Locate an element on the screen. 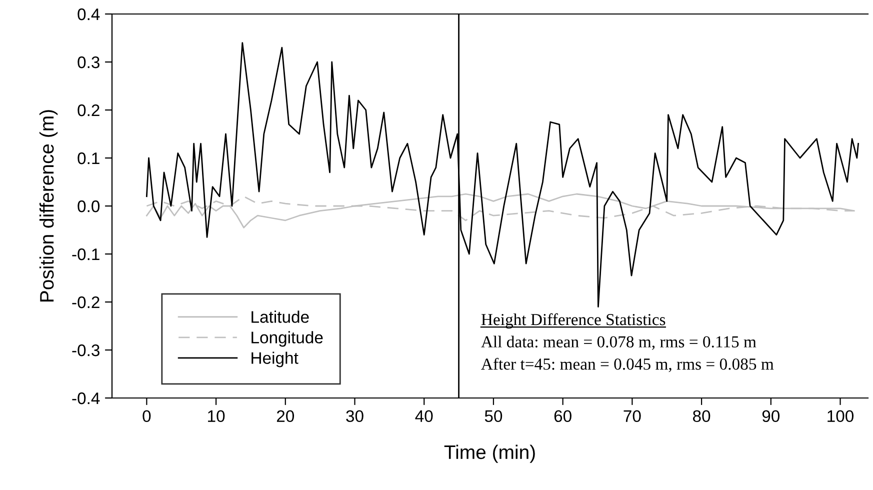 The height and width of the screenshot is (490, 873). x-tick-label: 50 is located at coordinates (493, 416).